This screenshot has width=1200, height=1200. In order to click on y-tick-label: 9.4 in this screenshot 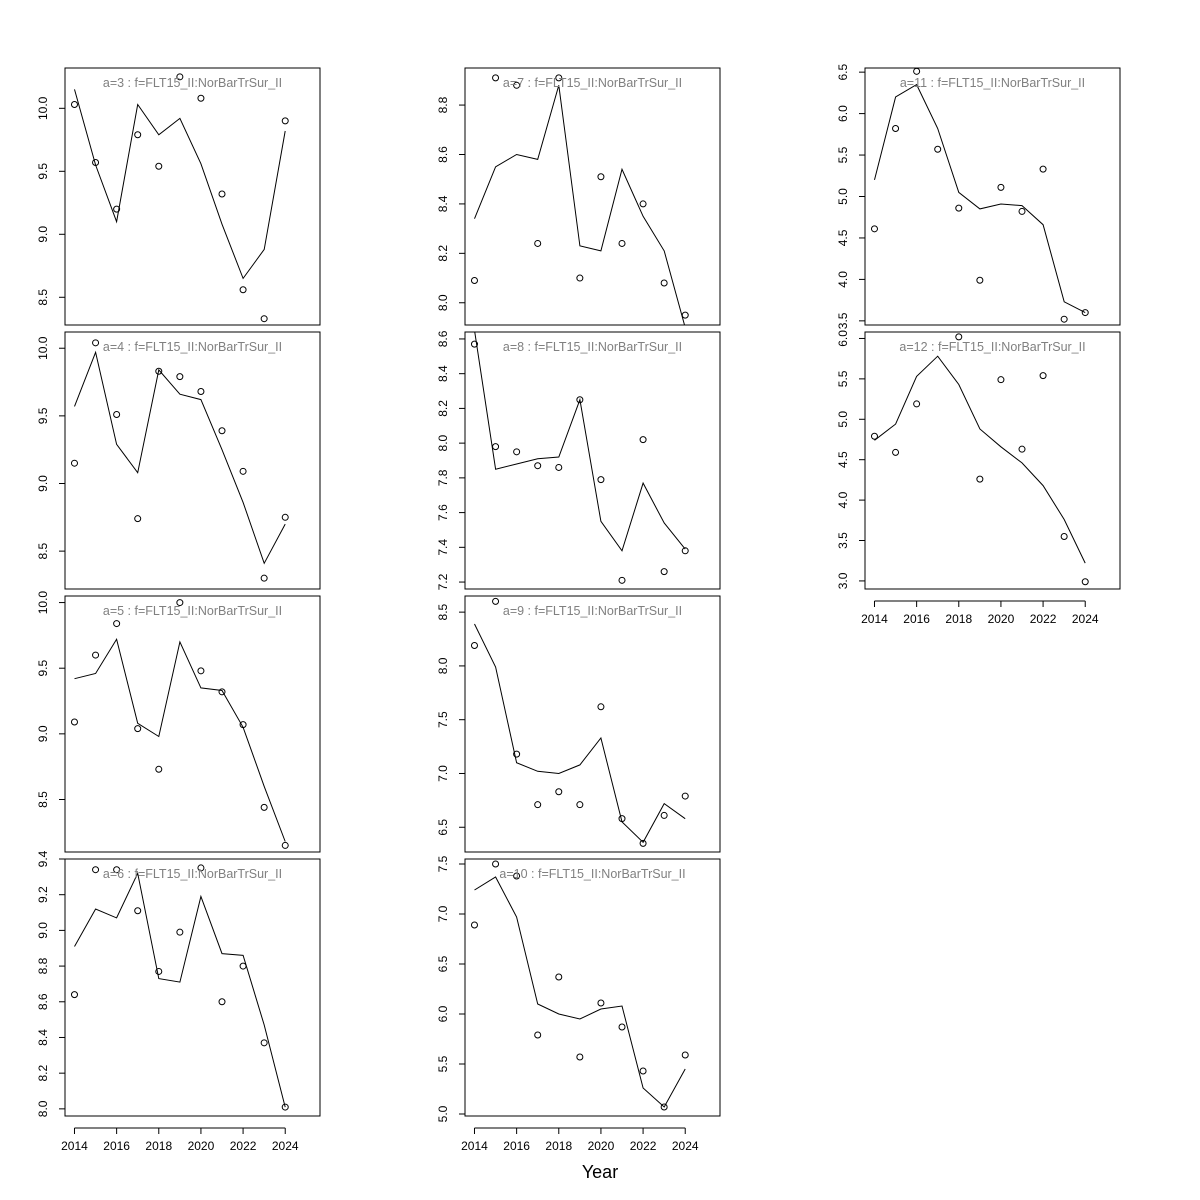, I will do `click(43, 858)`.